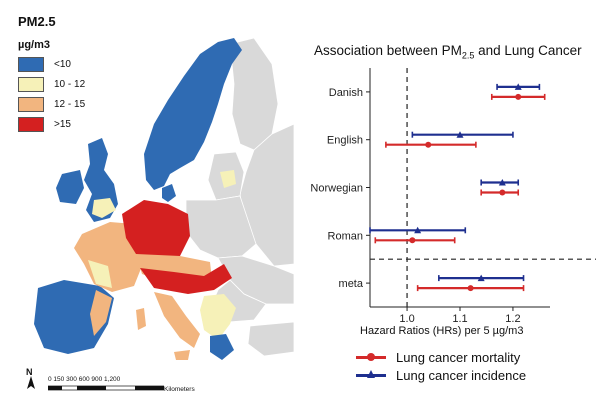 This screenshot has height=406, width=600. Describe the element at coordinates (70, 104) in the screenshot. I see `map-legend-label: 12 - 15` at that location.